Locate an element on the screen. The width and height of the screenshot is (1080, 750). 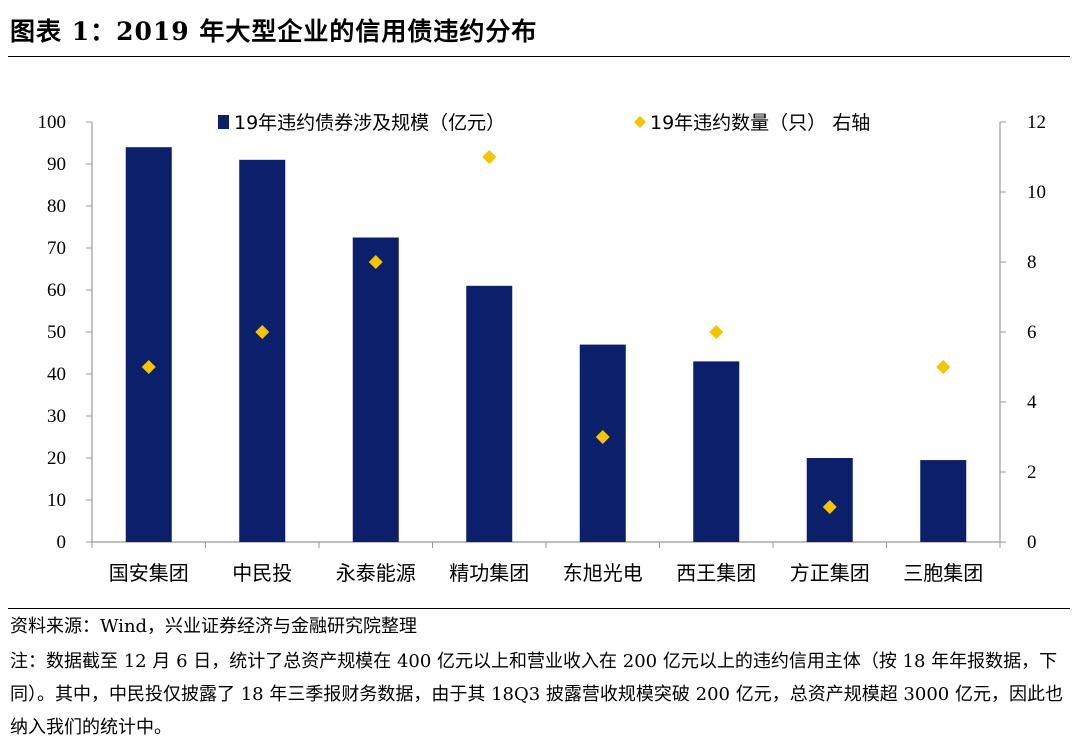
left-tick-label: 20 is located at coordinates (56, 458).